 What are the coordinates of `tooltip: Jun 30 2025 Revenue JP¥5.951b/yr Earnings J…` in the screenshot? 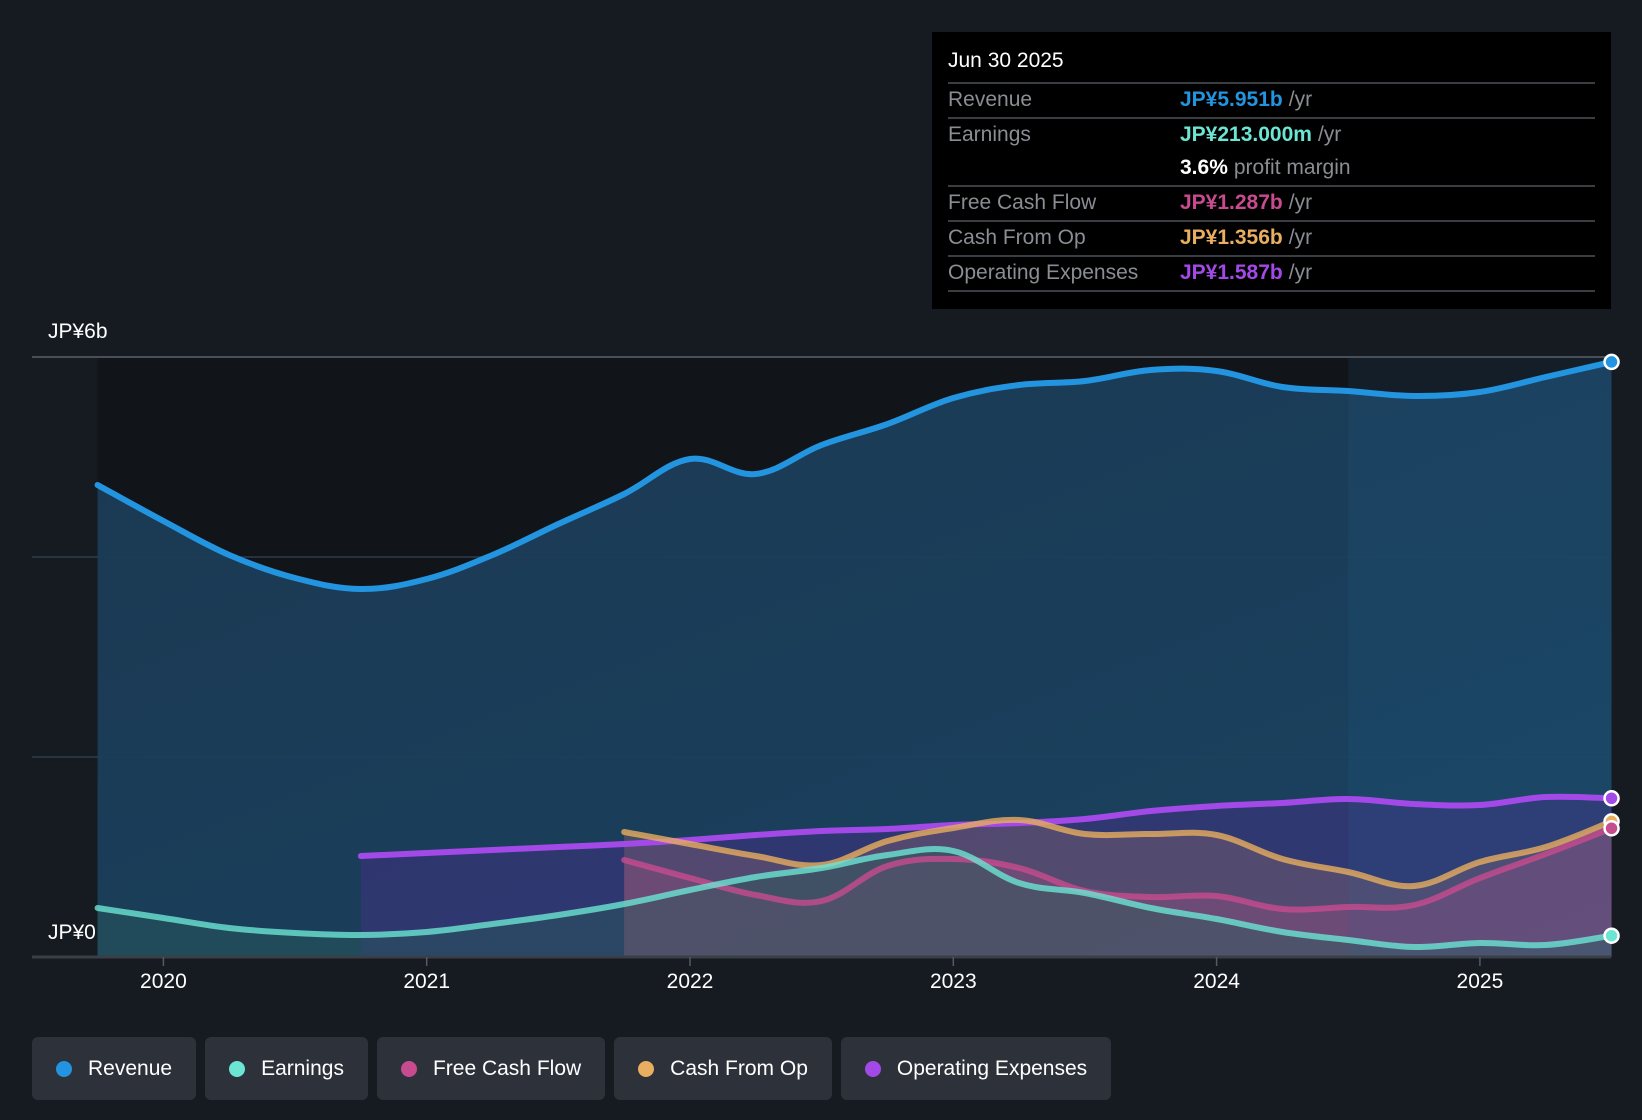 It's located at (1271, 170).